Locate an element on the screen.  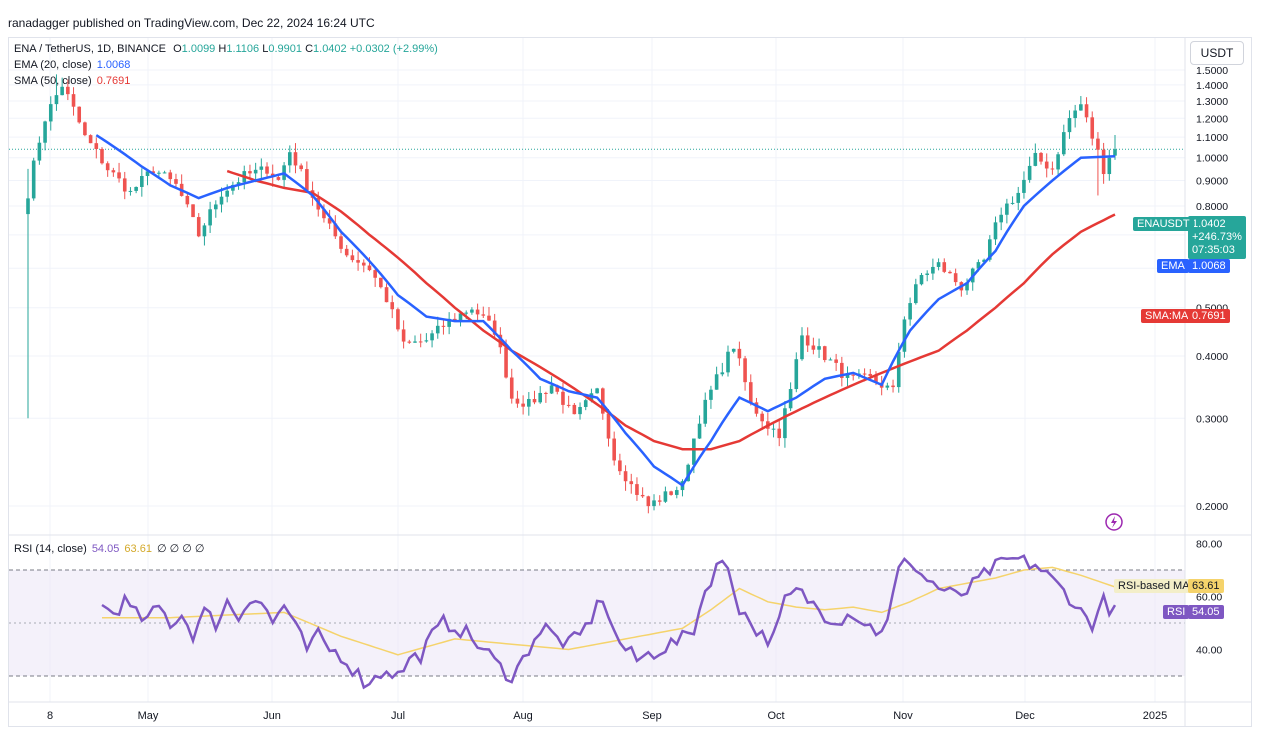
high-value: 1.1106 is located at coordinates (243, 49).